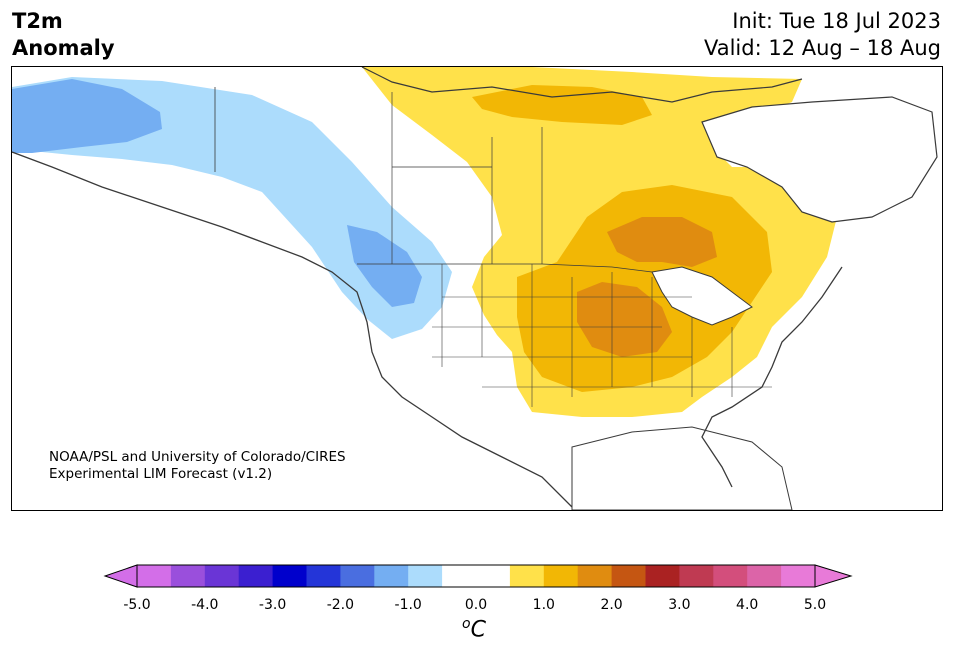 The image size is (953, 656). What do you see at coordinates (408, 605) in the screenshot?
I see `colorbar-tick-label: -1.0` at bounding box center [408, 605].